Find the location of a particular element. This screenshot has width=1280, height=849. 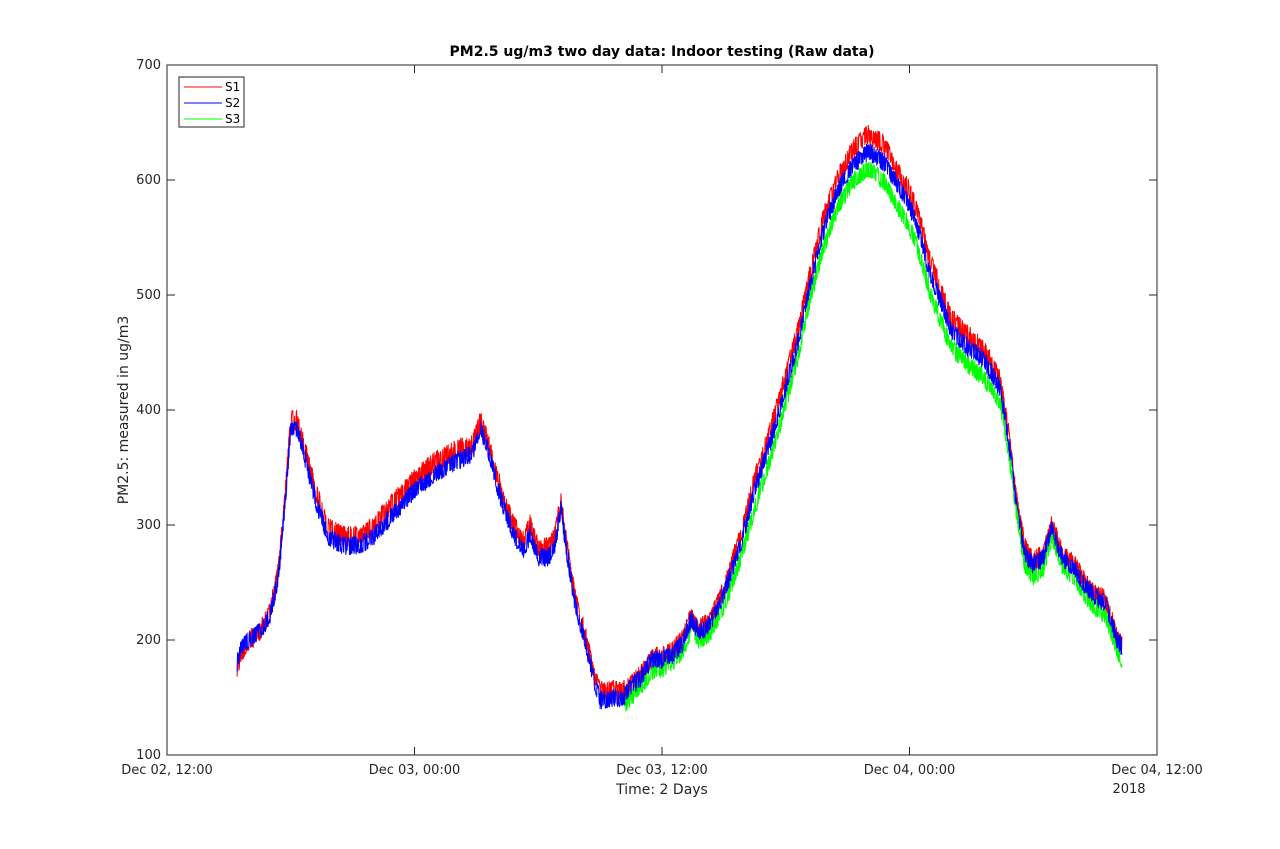

series-line-s2 is located at coordinates (431, 565).